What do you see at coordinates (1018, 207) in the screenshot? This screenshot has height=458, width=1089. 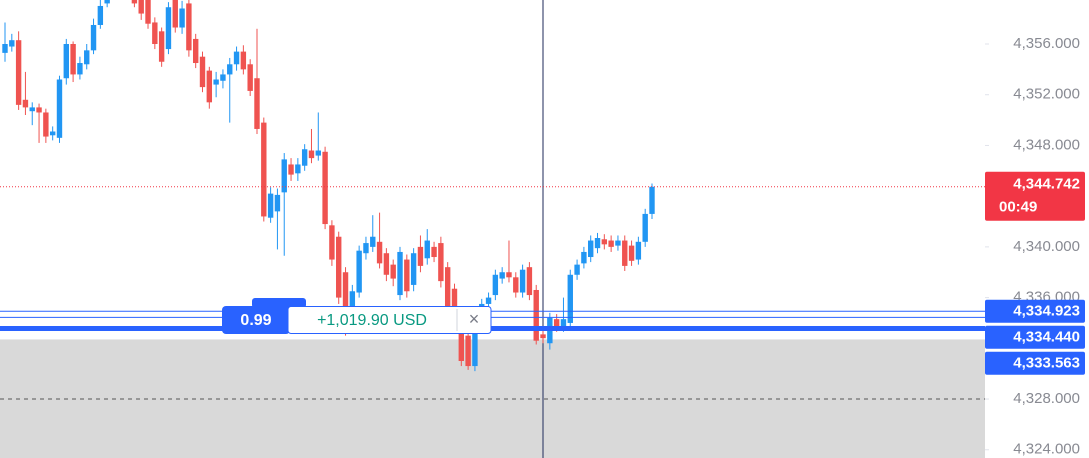 I see `countdown: 00:49` at bounding box center [1018, 207].